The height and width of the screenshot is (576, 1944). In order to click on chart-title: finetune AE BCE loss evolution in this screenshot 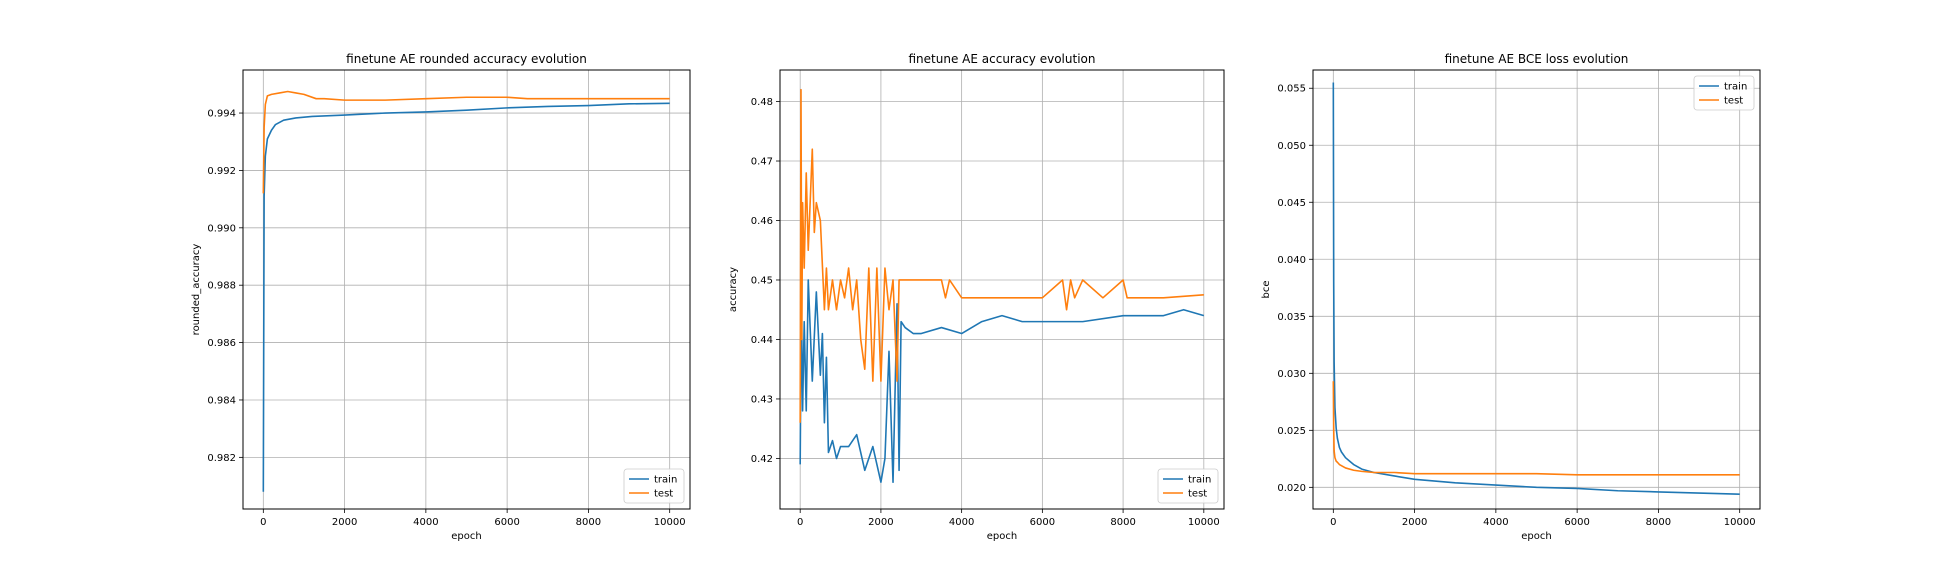, I will do `click(1537, 59)`.